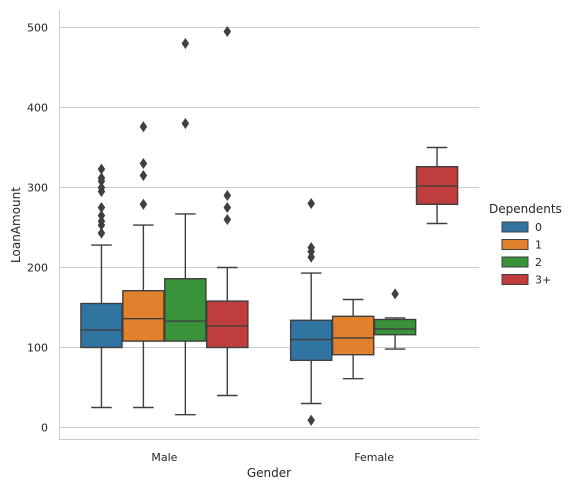  I want to click on box-female-3+, so click(437, 185).